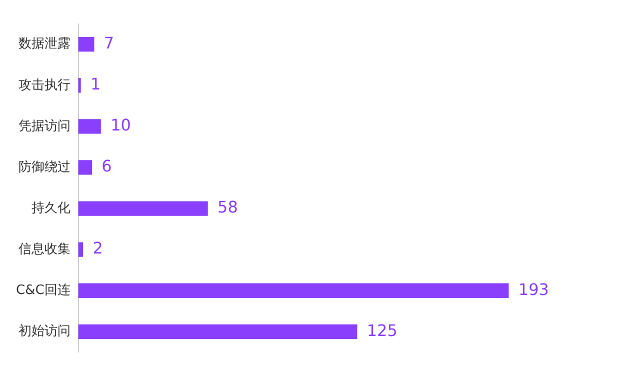 The height and width of the screenshot is (376, 632). Describe the element at coordinates (43, 290) in the screenshot. I see `y-tick-label: C&C回连` at that location.